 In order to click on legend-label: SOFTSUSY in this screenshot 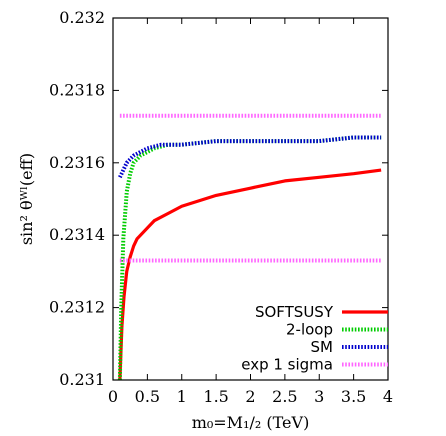, I will do `click(294, 312)`.